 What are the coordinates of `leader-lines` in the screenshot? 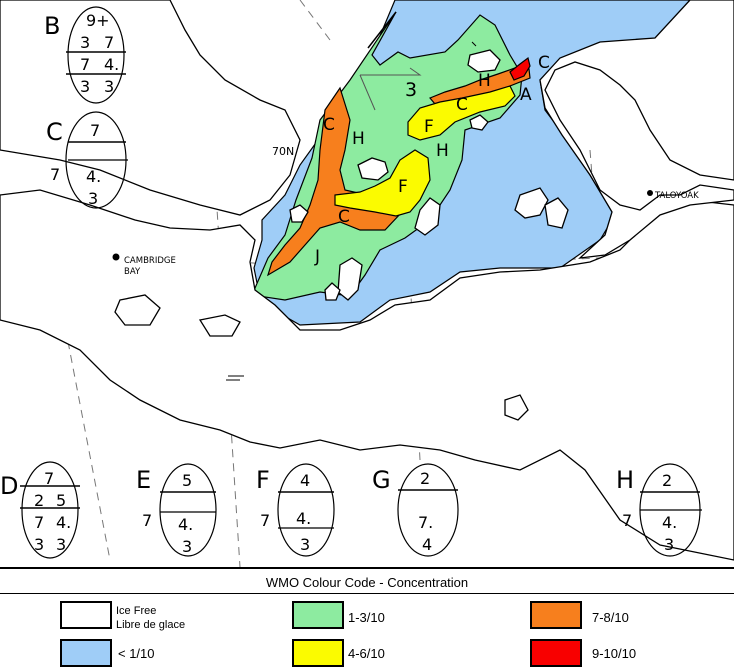 It's located at (390, 89).